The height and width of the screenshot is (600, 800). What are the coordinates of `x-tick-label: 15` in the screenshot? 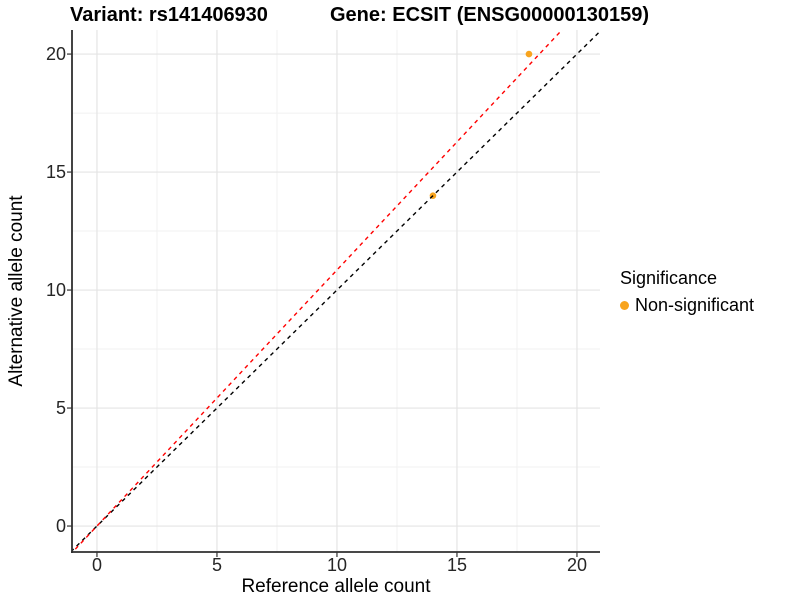 It's located at (456, 565).